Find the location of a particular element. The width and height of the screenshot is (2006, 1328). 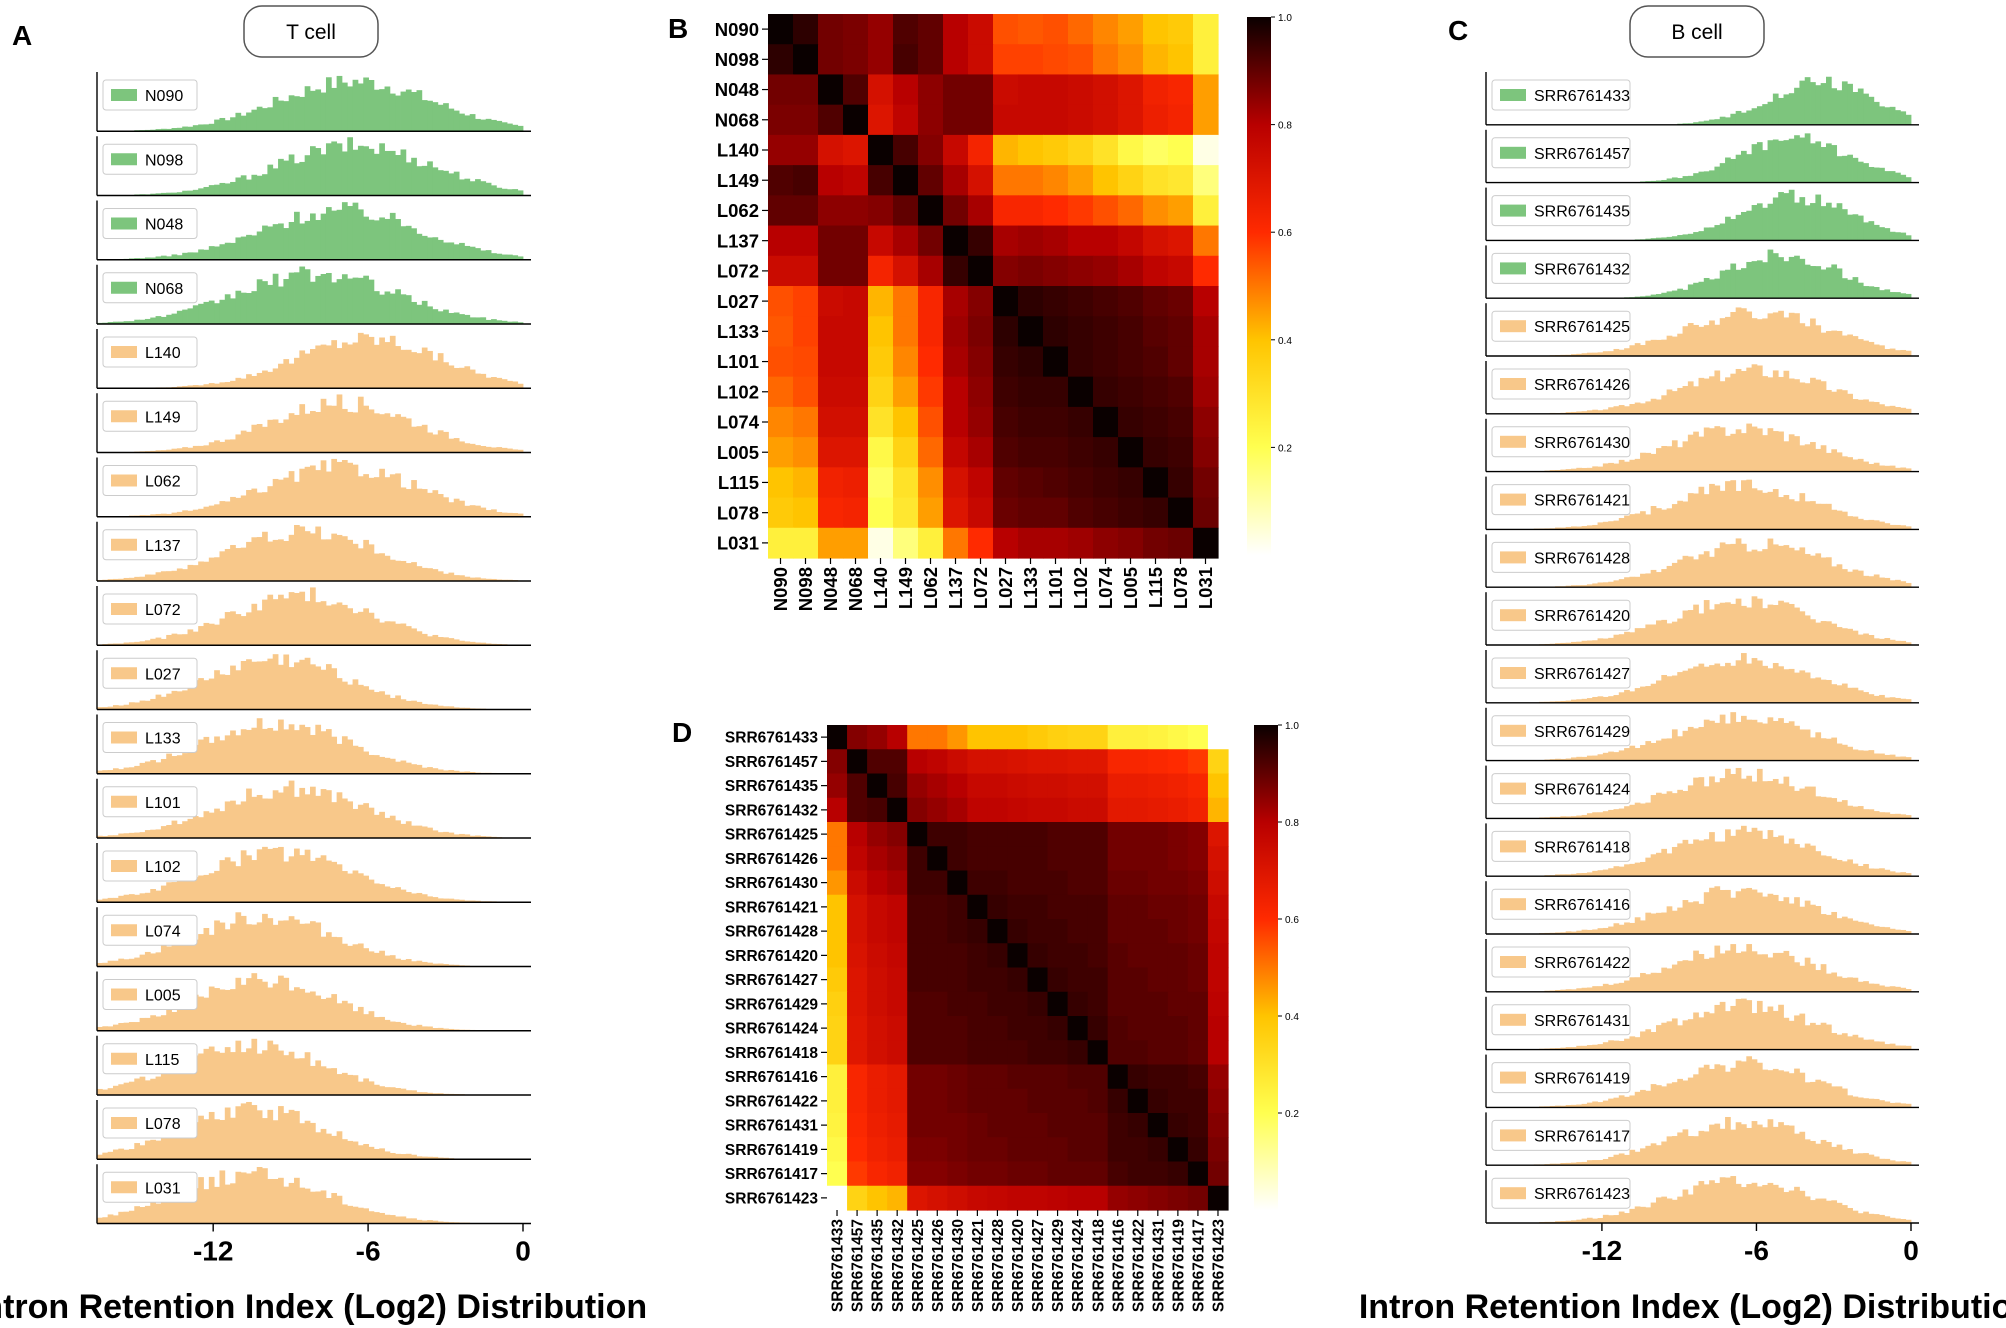

histogram-SRR6761421: SRR6761421 is located at coordinates (1702, 503).